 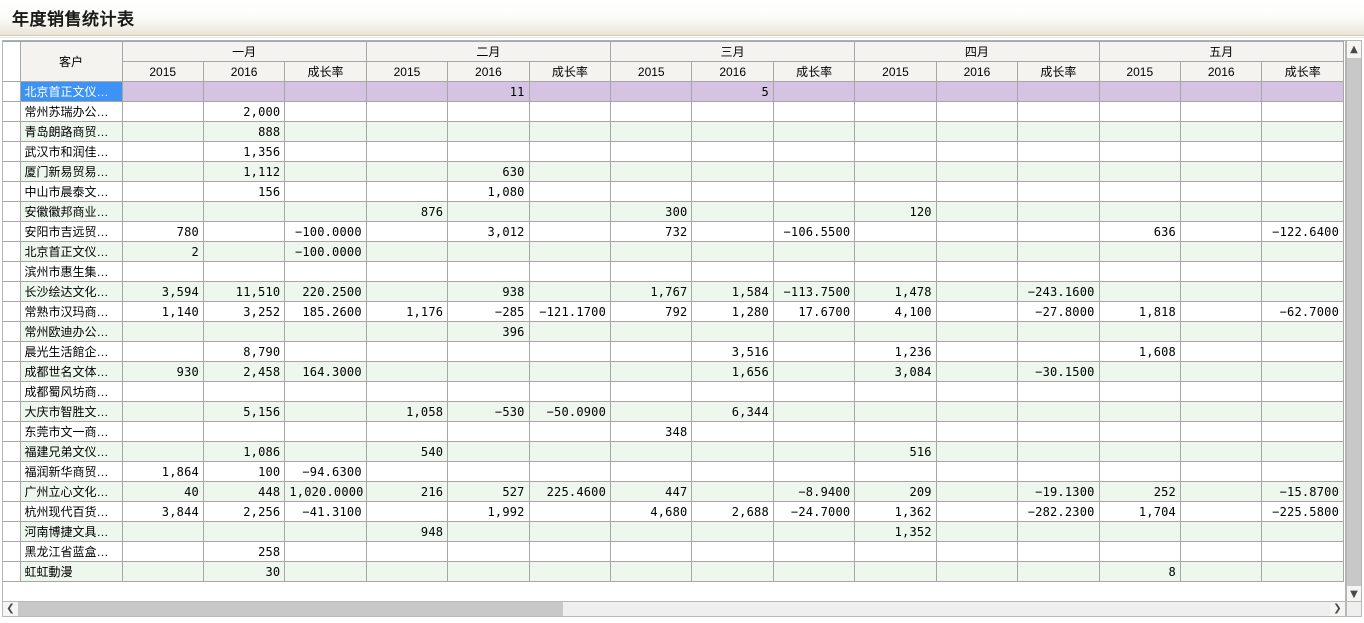 I want to click on cell-m1-2016: 2,256, so click(x=244, y=511).